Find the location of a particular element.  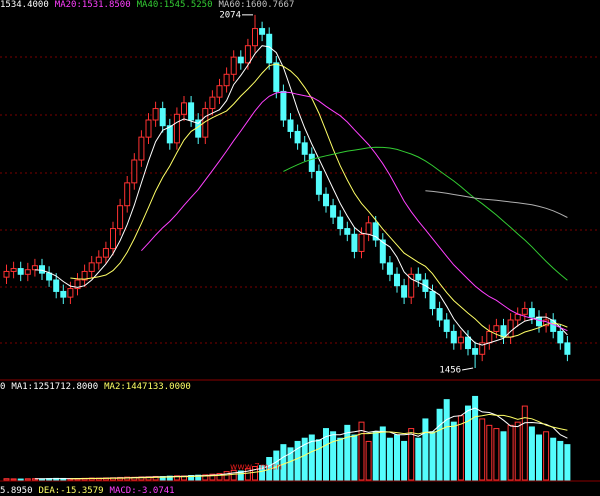

indicator-value: MA2:1447133.0000 is located at coordinates (147, 387).